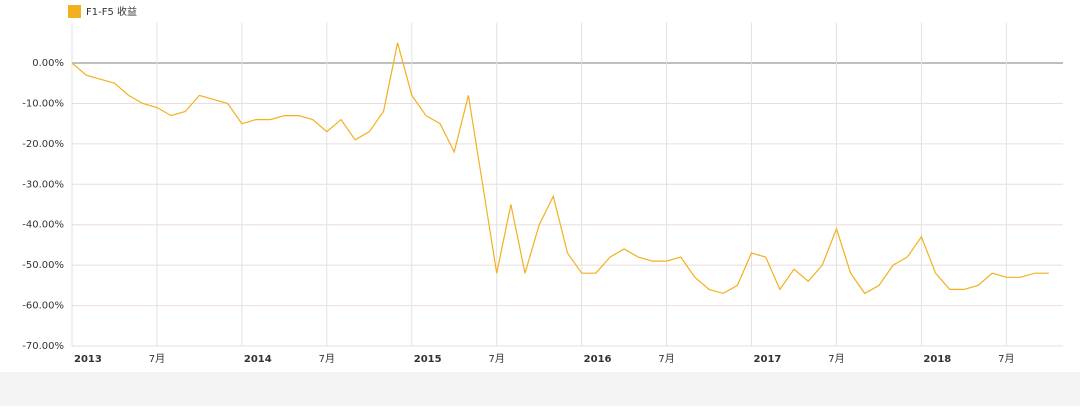 This screenshot has height=410, width=1080. What do you see at coordinates (598, 359) in the screenshot?
I see `x-tick-label: 2016` at bounding box center [598, 359].